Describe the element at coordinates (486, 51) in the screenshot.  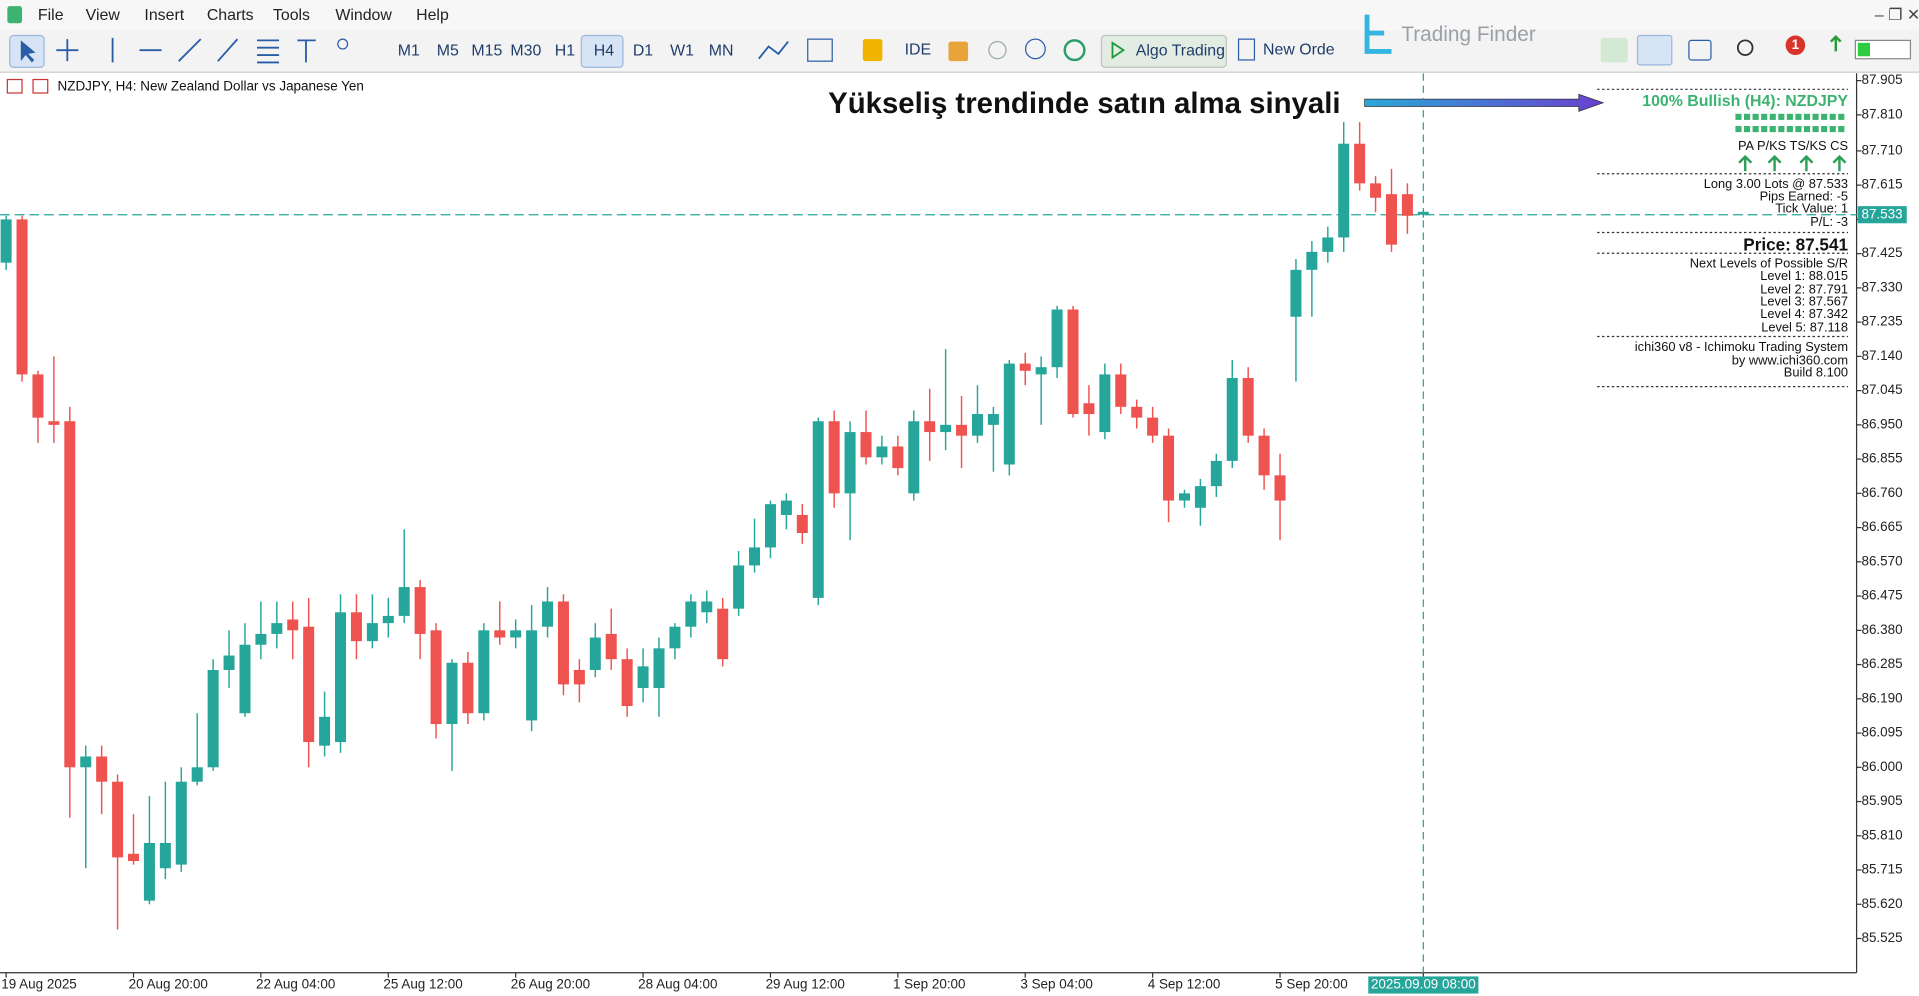
I see `timeframe-button: M15` at that location.